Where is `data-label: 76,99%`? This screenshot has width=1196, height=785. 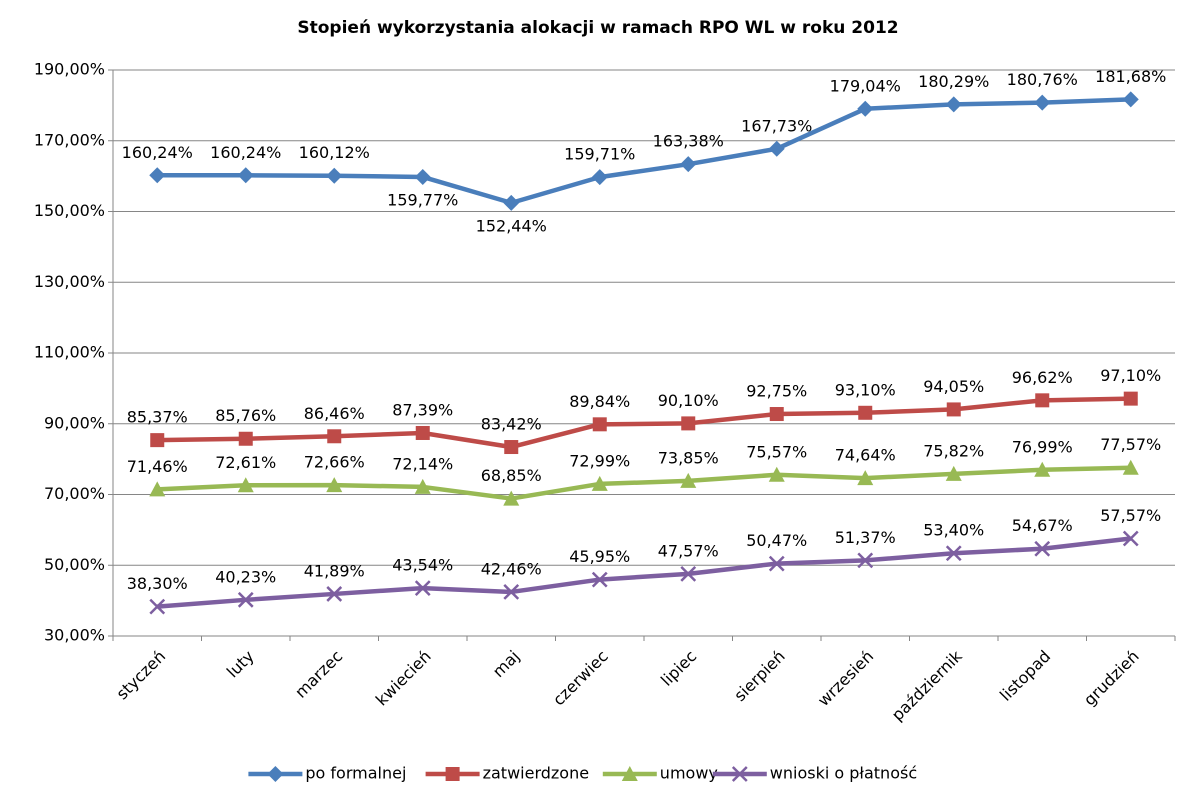
data-label: 76,99% is located at coordinates (1042, 446).